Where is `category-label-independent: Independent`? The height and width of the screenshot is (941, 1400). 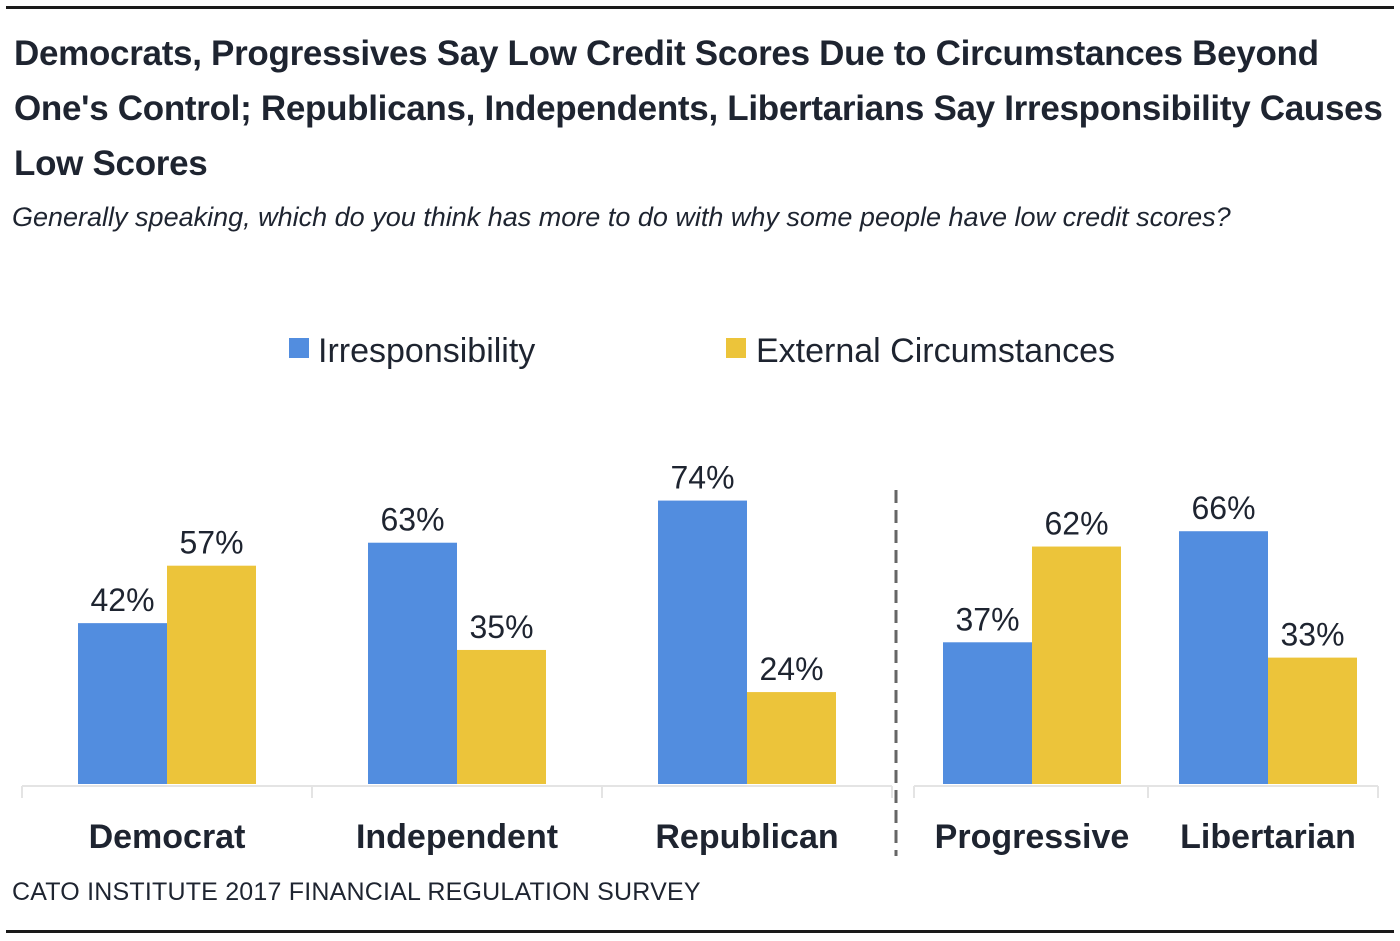
category-label-independent: Independent is located at coordinates (457, 837).